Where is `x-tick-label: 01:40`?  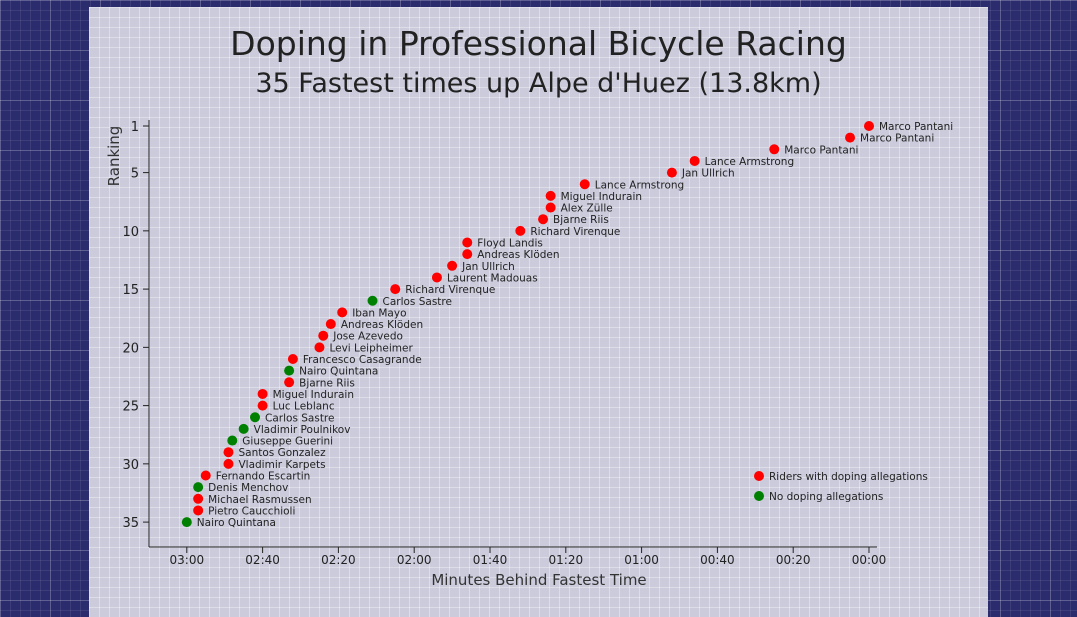 x-tick-label: 01:40 is located at coordinates (490, 560).